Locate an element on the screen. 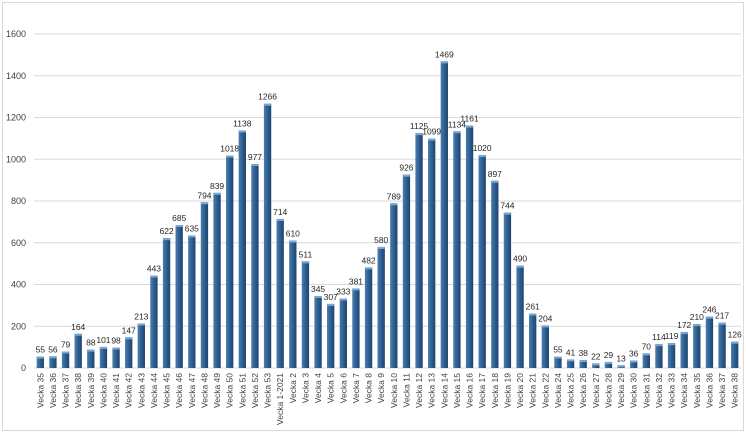  x-tick-label: Vecka 34 is located at coordinates (684, 390).